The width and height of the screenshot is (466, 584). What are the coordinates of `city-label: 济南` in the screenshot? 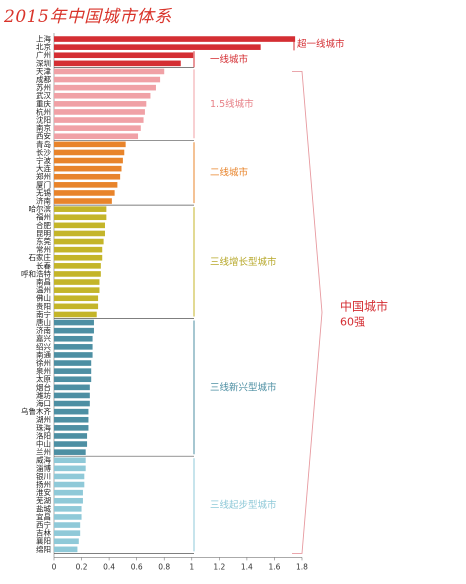 It's located at (43, 330).